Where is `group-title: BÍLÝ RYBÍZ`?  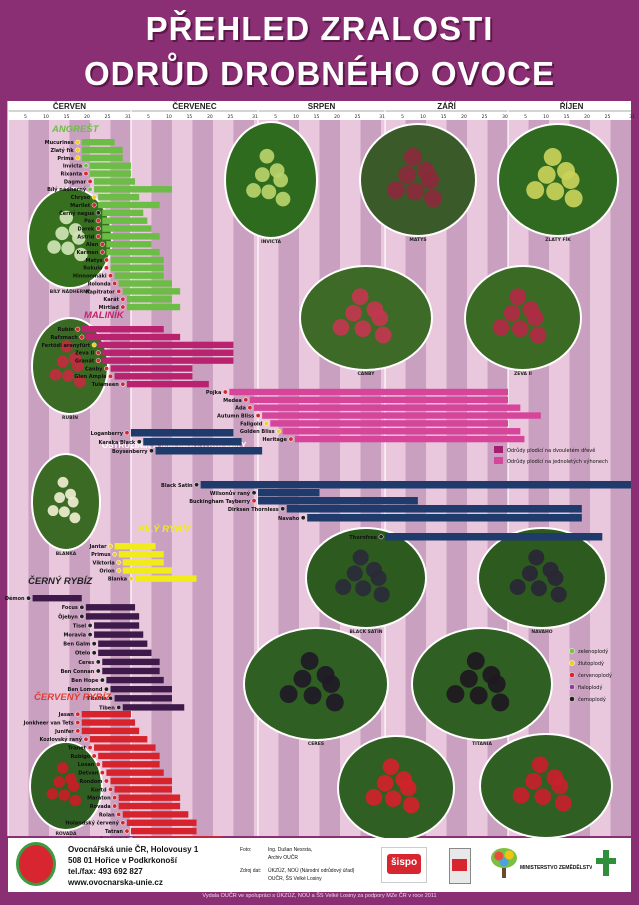 group-title: BÍLÝ RYBÍZ is located at coordinates (165, 529).